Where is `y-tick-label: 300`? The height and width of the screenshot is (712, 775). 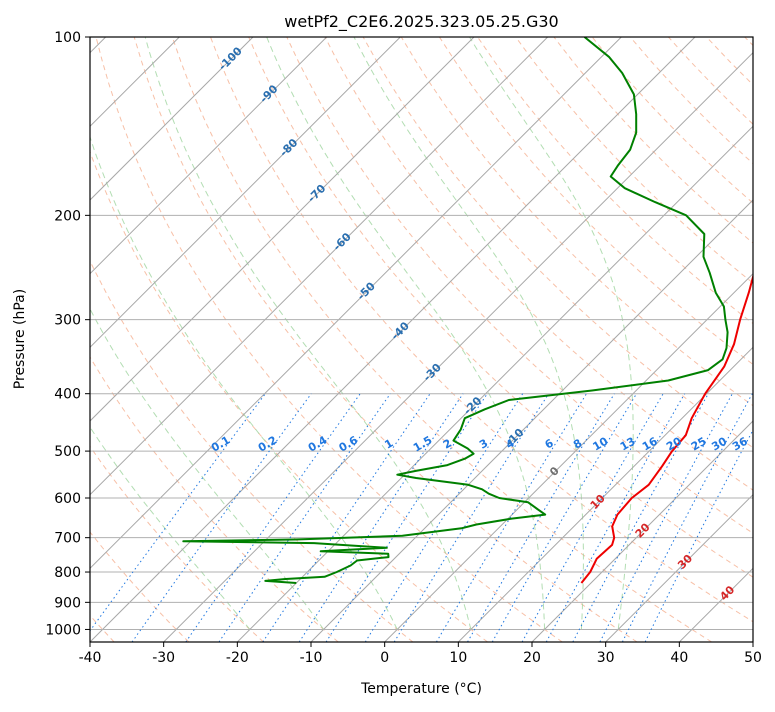
y-tick-label: 300 is located at coordinates (67, 321).